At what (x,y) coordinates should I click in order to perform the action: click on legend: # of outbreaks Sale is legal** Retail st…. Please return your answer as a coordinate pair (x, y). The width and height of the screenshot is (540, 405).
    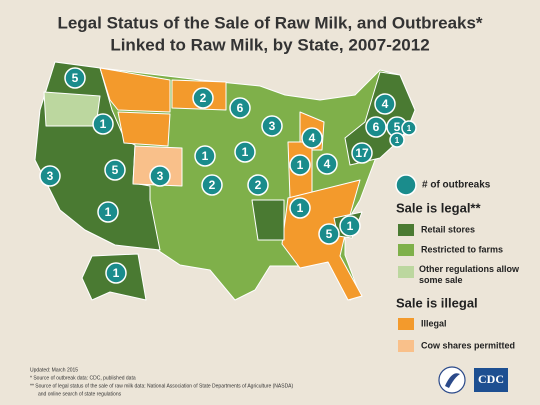
    Looking at the image, I should click on (457, 263).